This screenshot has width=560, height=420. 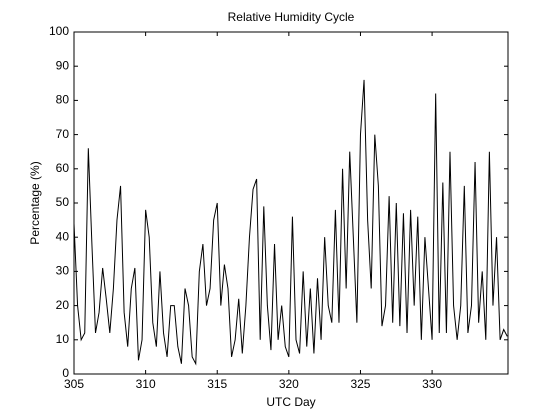 I want to click on x-tick-label: 310, so click(x=146, y=384).